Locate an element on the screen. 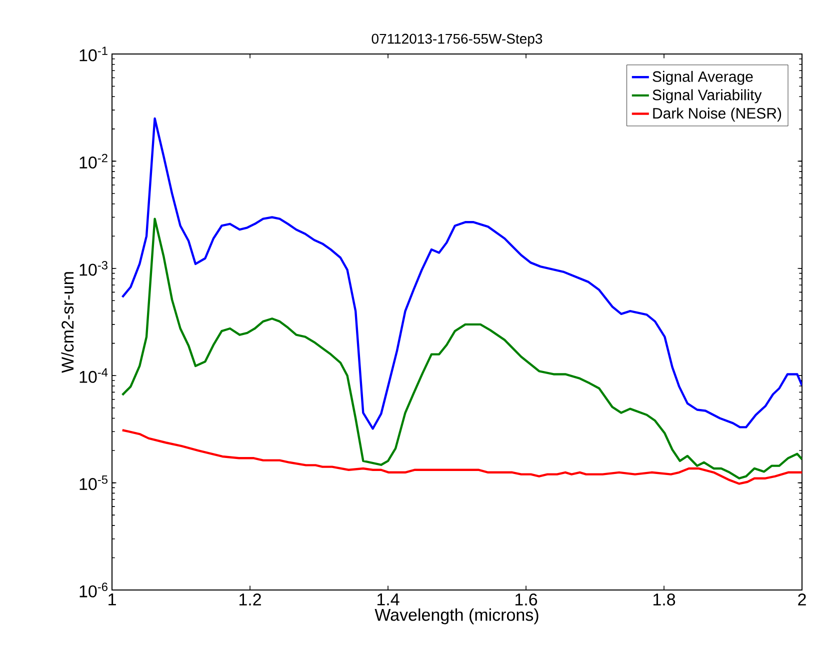 The width and height of the screenshot is (821, 655). y-tick-label: 10$^{-5}$ is located at coordinates (94, 482).